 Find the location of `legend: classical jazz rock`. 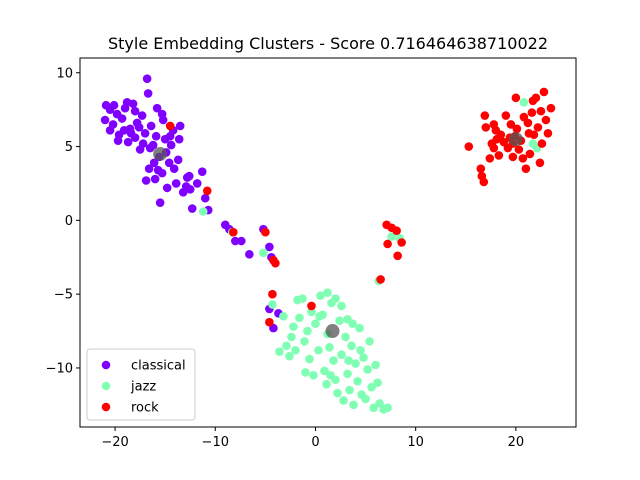

legend: classical jazz rock is located at coordinates (141, 384).